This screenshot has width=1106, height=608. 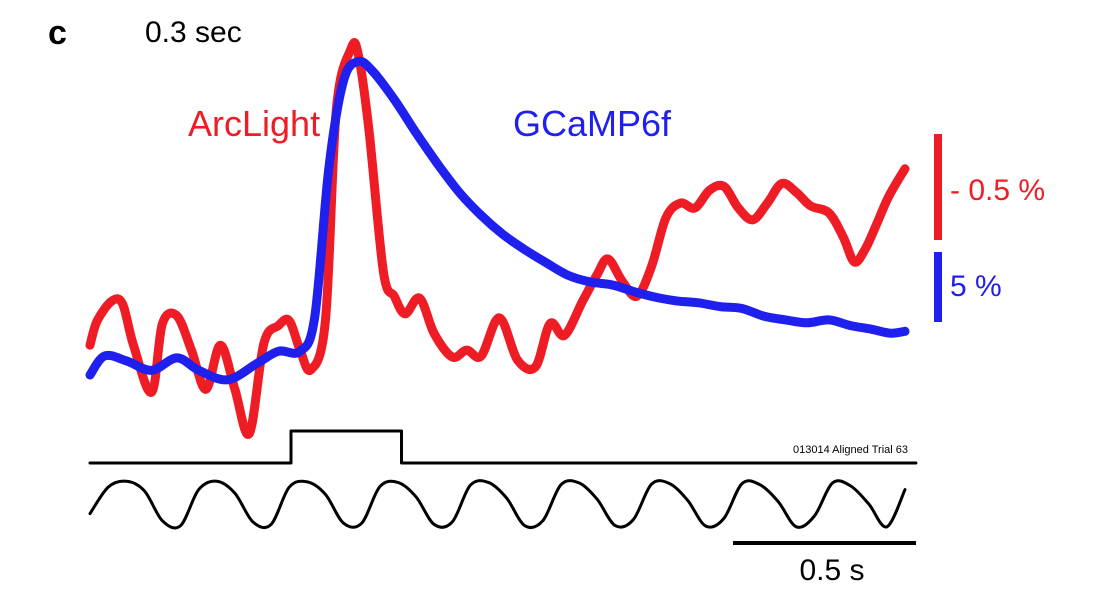 What do you see at coordinates (997, 190) in the screenshot?
I see `red-scale-label: - 0.5 %` at bounding box center [997, 190].